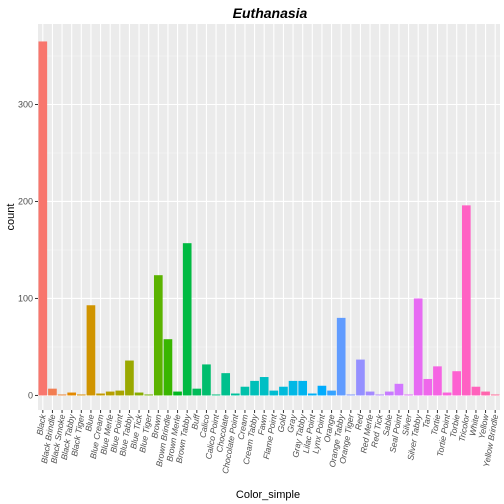  I want to click on x-tick-label: Tricolor, so click(464, 427).